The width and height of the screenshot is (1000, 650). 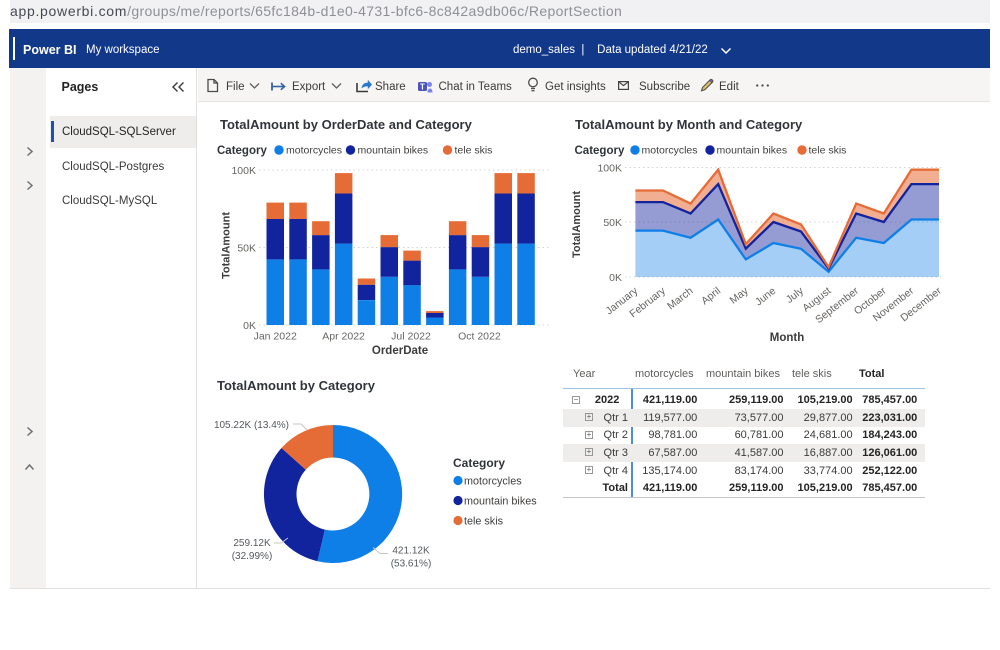 What do you see at coordinates (400, 351) in the screenshot?
I see `svg-text: OrderDate` at bounding box center [400, 351].